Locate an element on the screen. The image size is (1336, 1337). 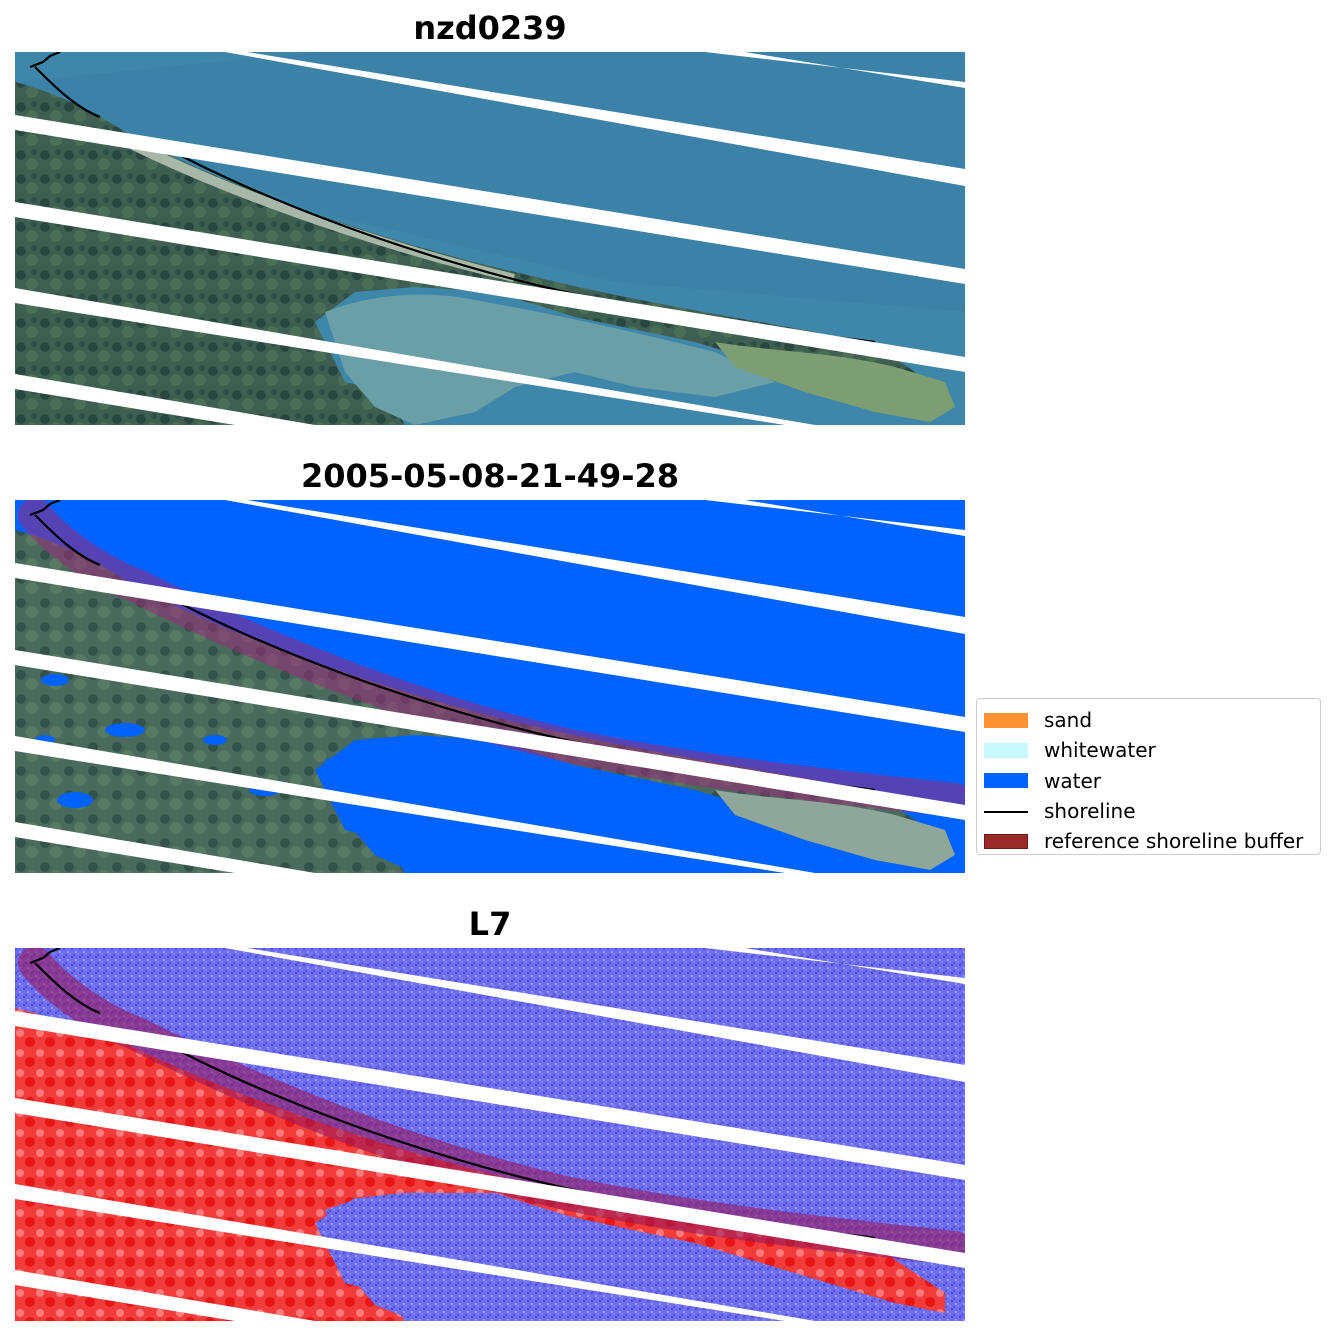
legend-item-sand: sand is located at coordinates (1148, 720).